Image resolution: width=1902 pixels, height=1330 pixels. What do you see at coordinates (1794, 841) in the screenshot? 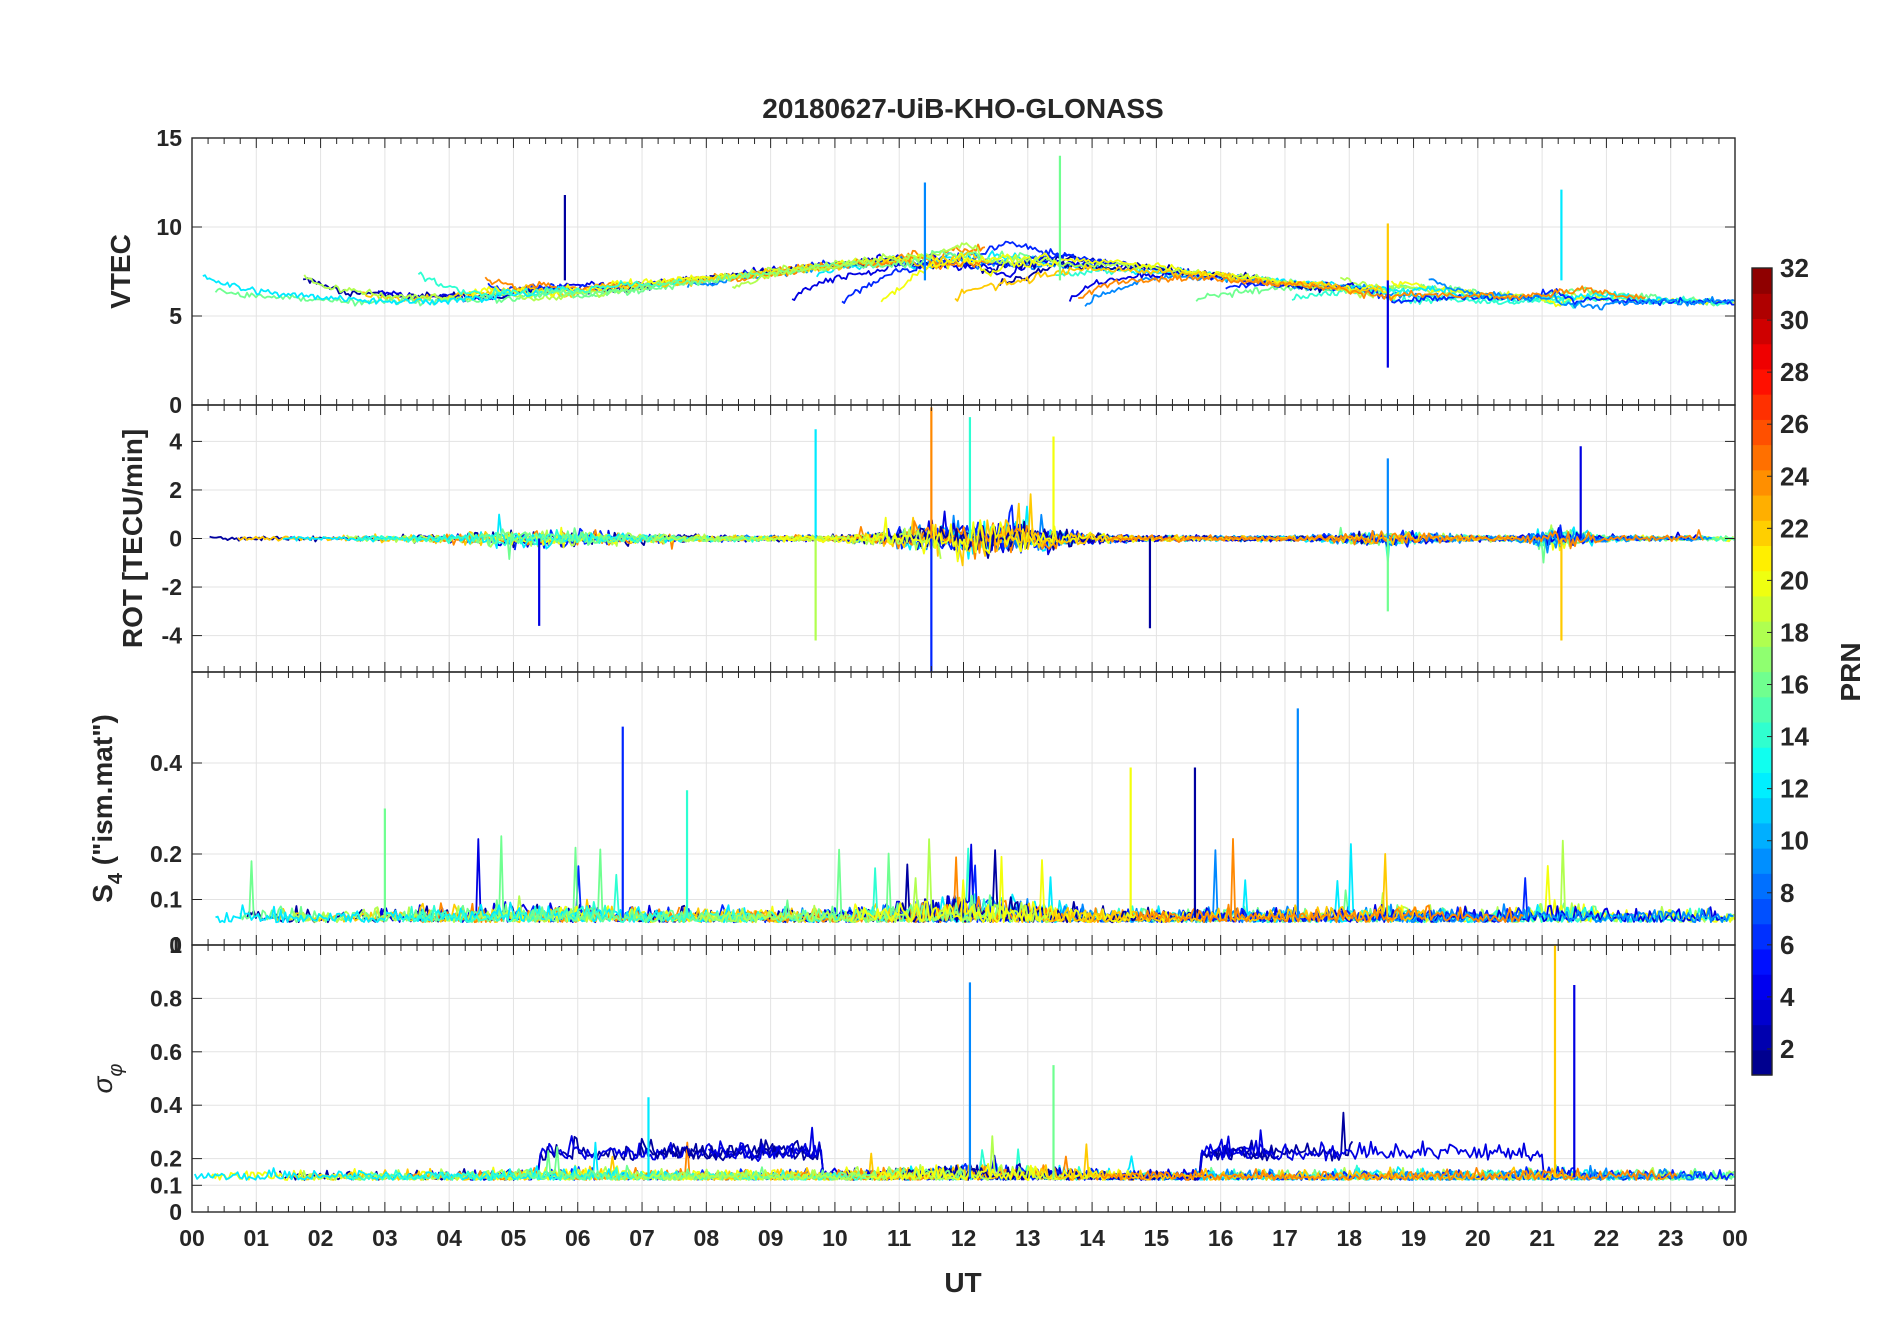
I see `colorbar-tick-label: 10` at bounding box center [1794, 841].